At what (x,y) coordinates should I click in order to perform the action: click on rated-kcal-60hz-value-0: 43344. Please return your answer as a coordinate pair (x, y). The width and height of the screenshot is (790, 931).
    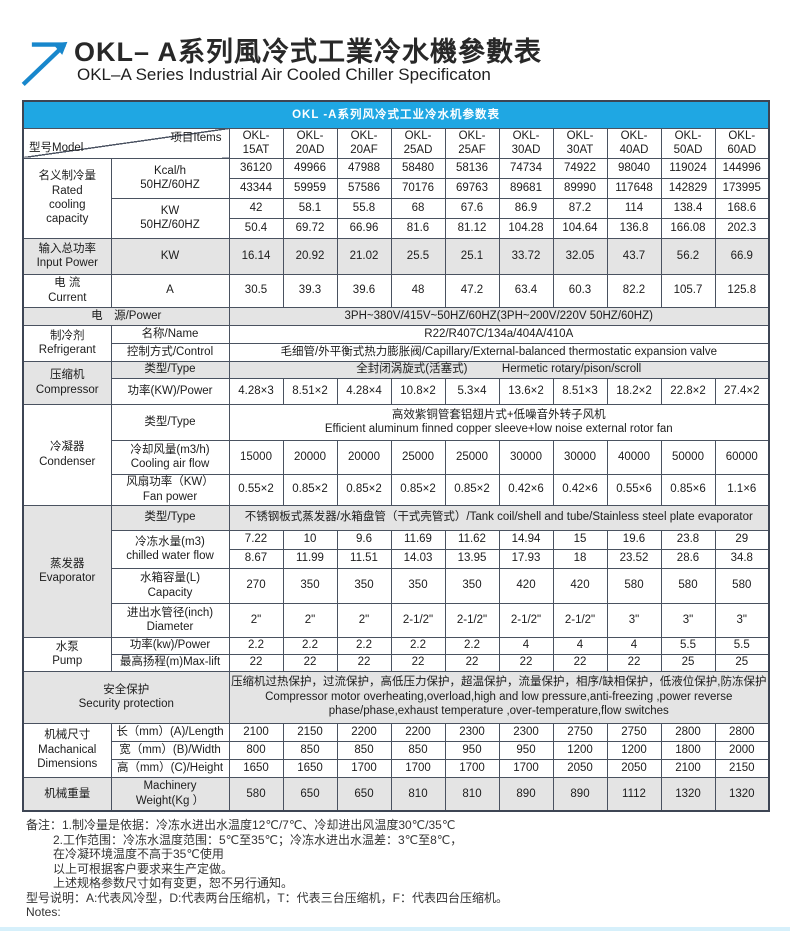
    Looking at the image, I should click on (256, 188).